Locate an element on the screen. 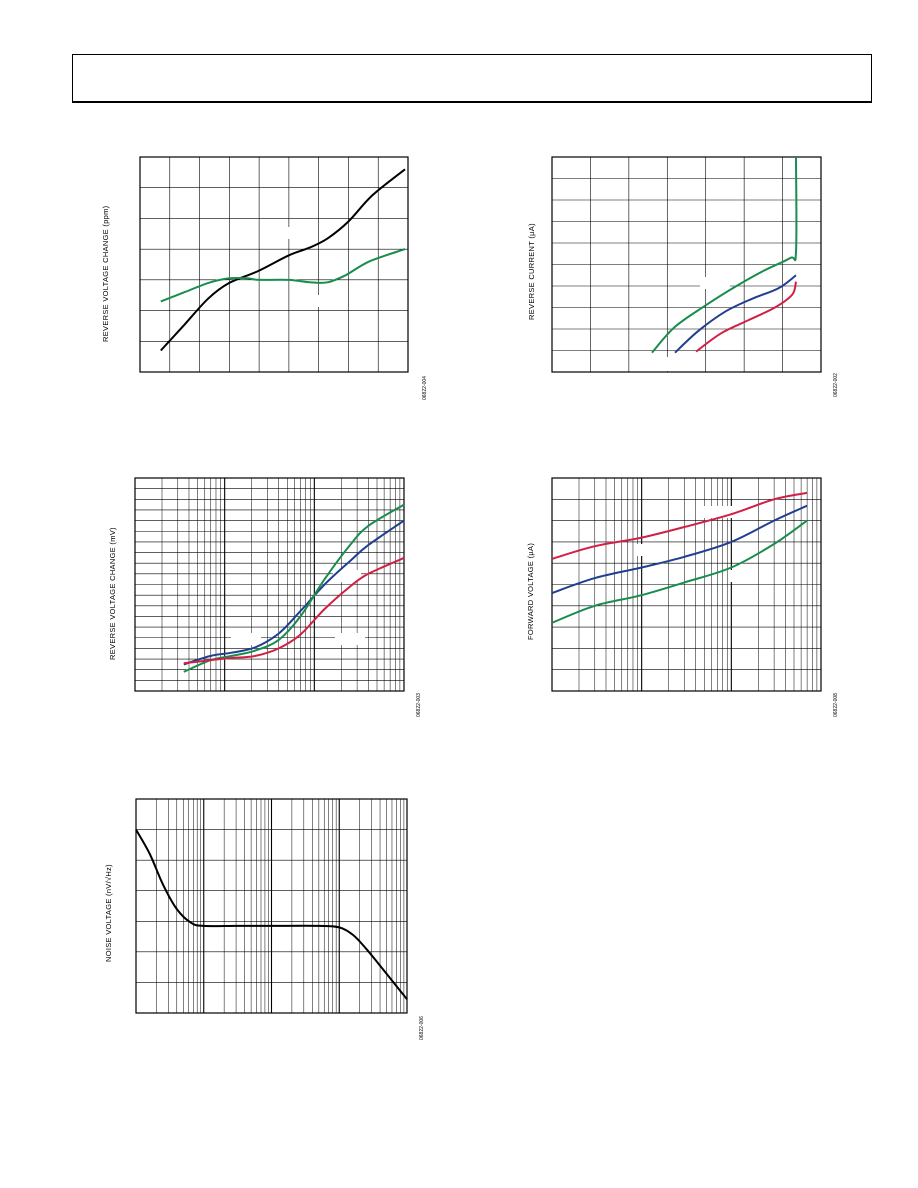 This screenshot has height=1188, width=918. chart-forward-voltage is located at coordinates (686, 584).